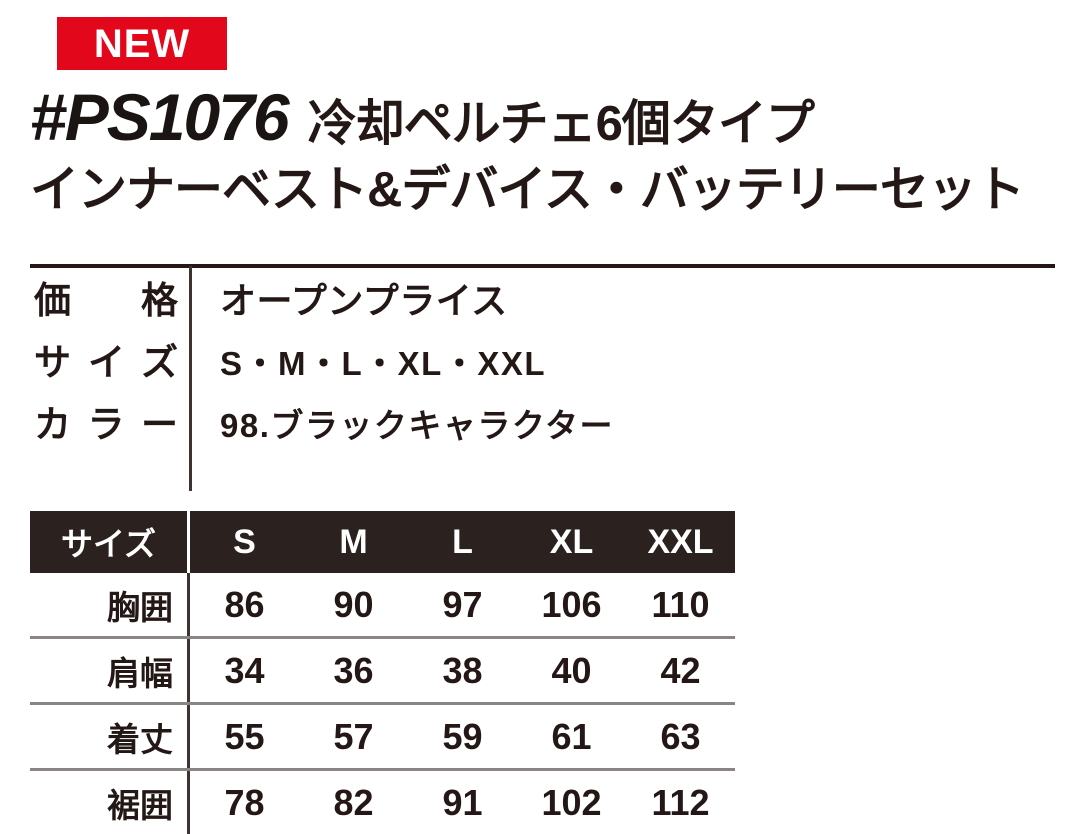 The width and height of the screenshot is (1080, 834). What do you see at coordinates (364, 300) in the screenshot?
I see `spec-value-price: オープンプライス` at bounding box center [364, 300].